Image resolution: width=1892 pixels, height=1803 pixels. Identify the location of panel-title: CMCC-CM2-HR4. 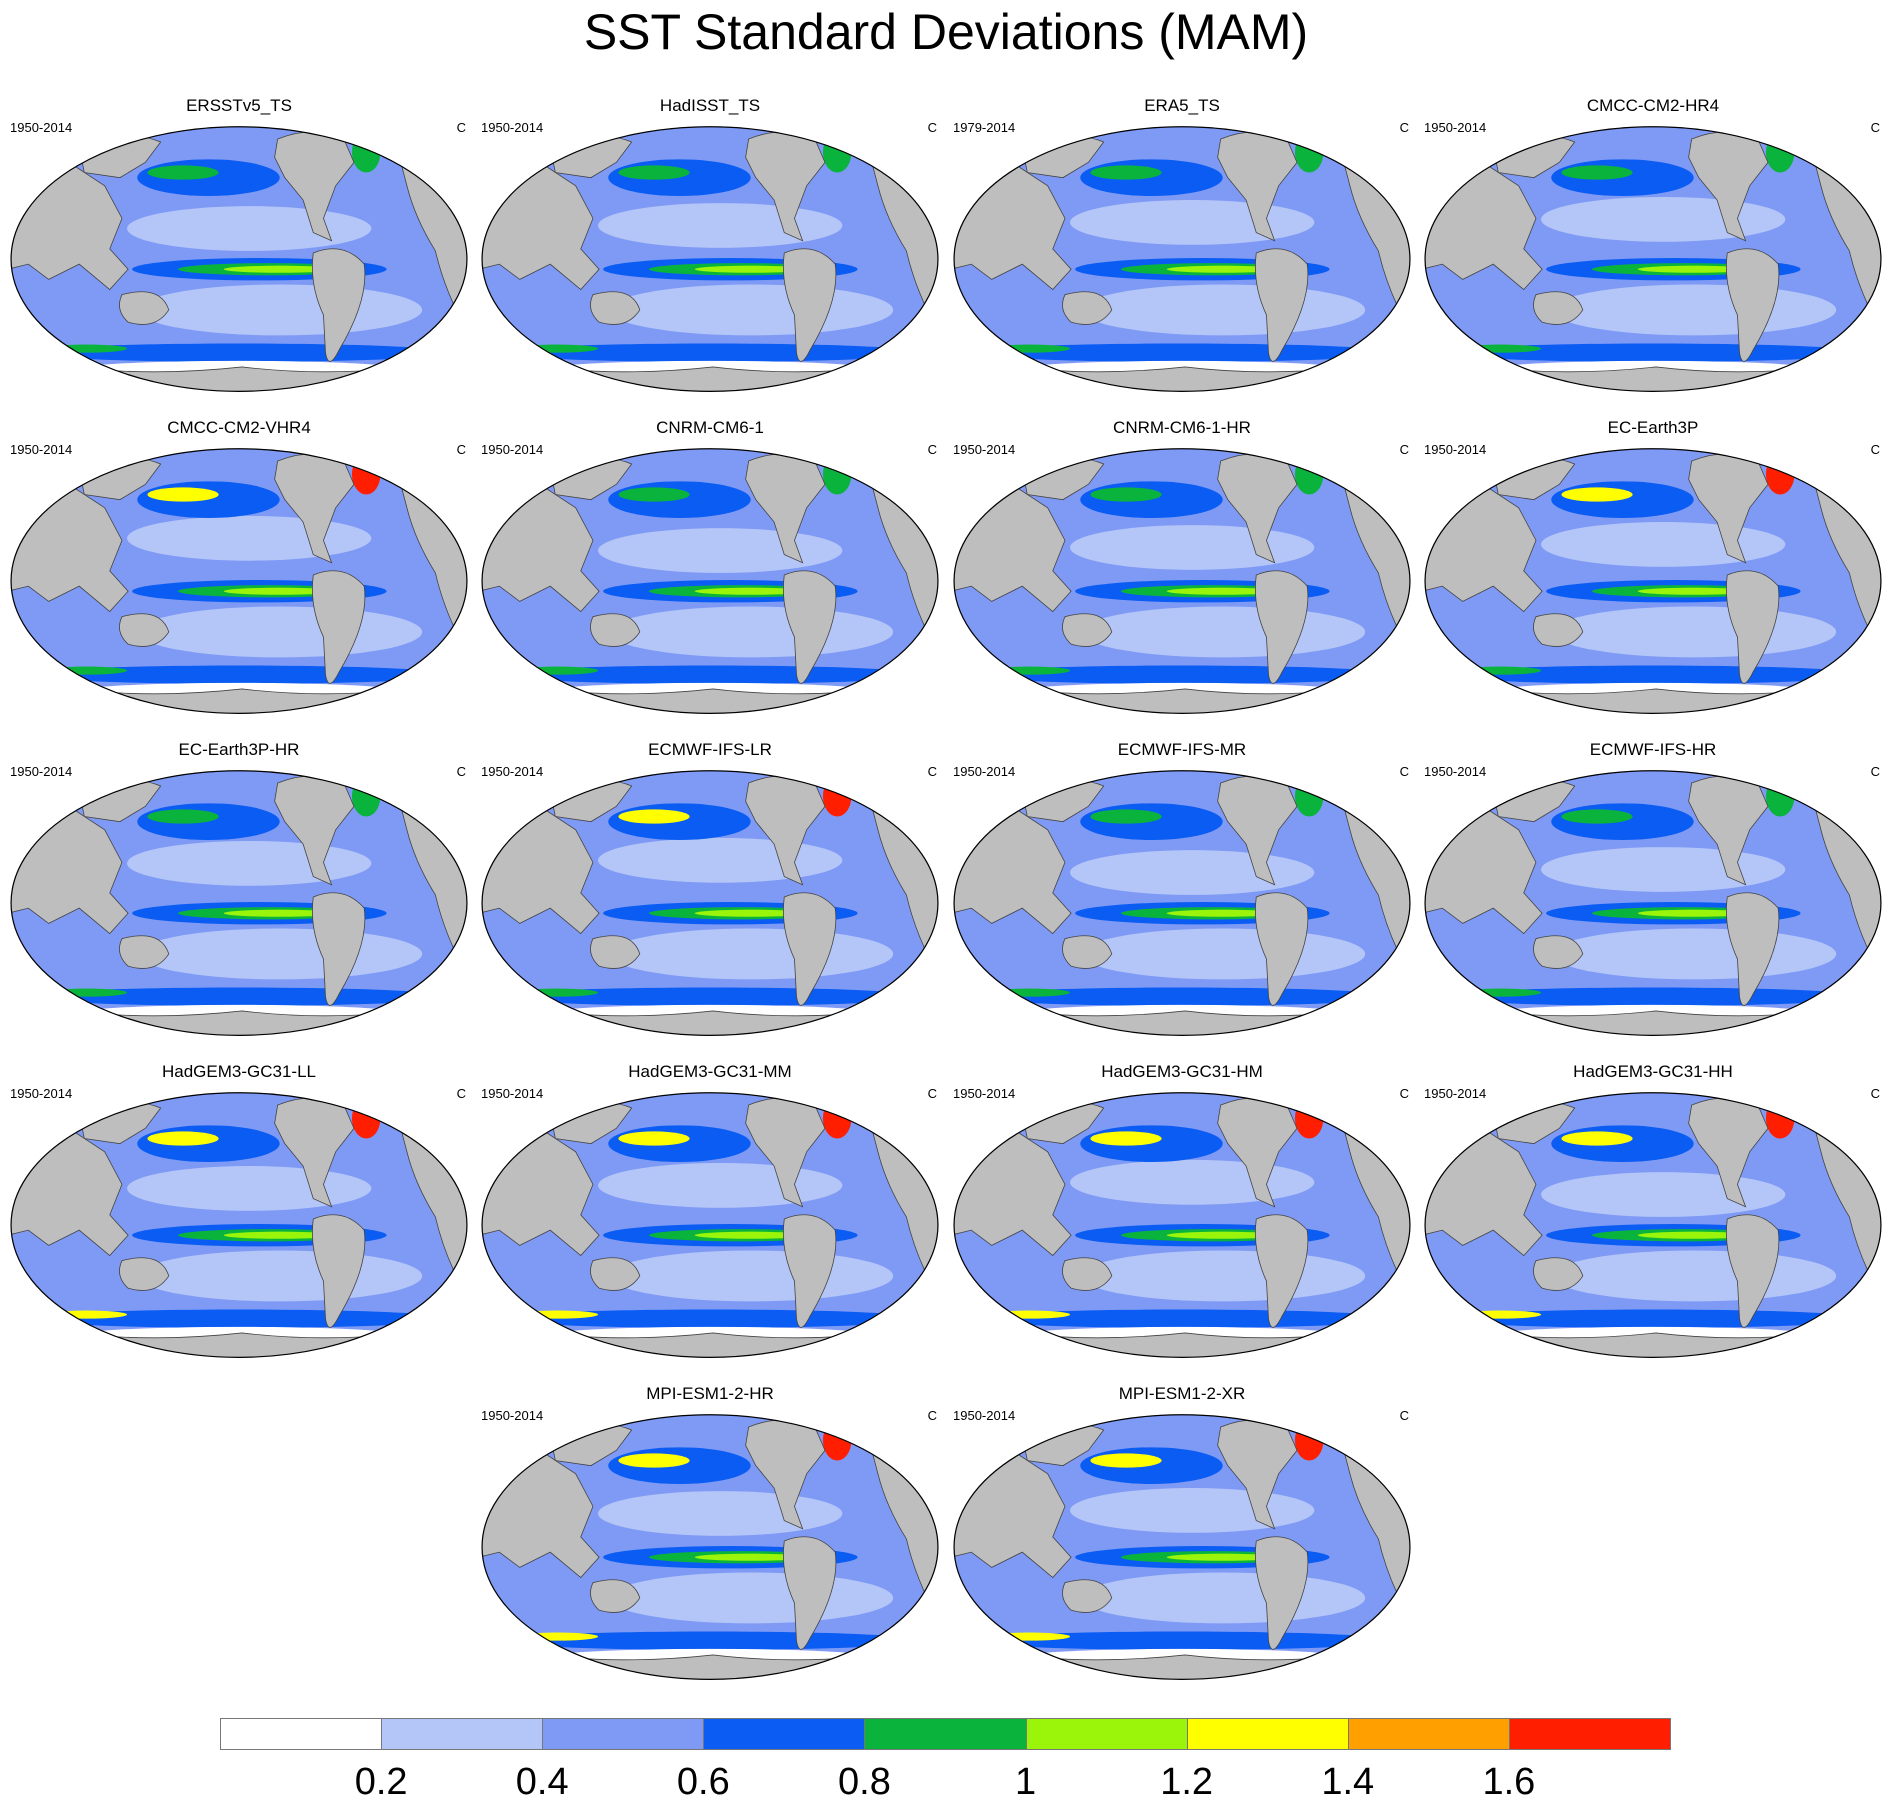
(1653, 105).